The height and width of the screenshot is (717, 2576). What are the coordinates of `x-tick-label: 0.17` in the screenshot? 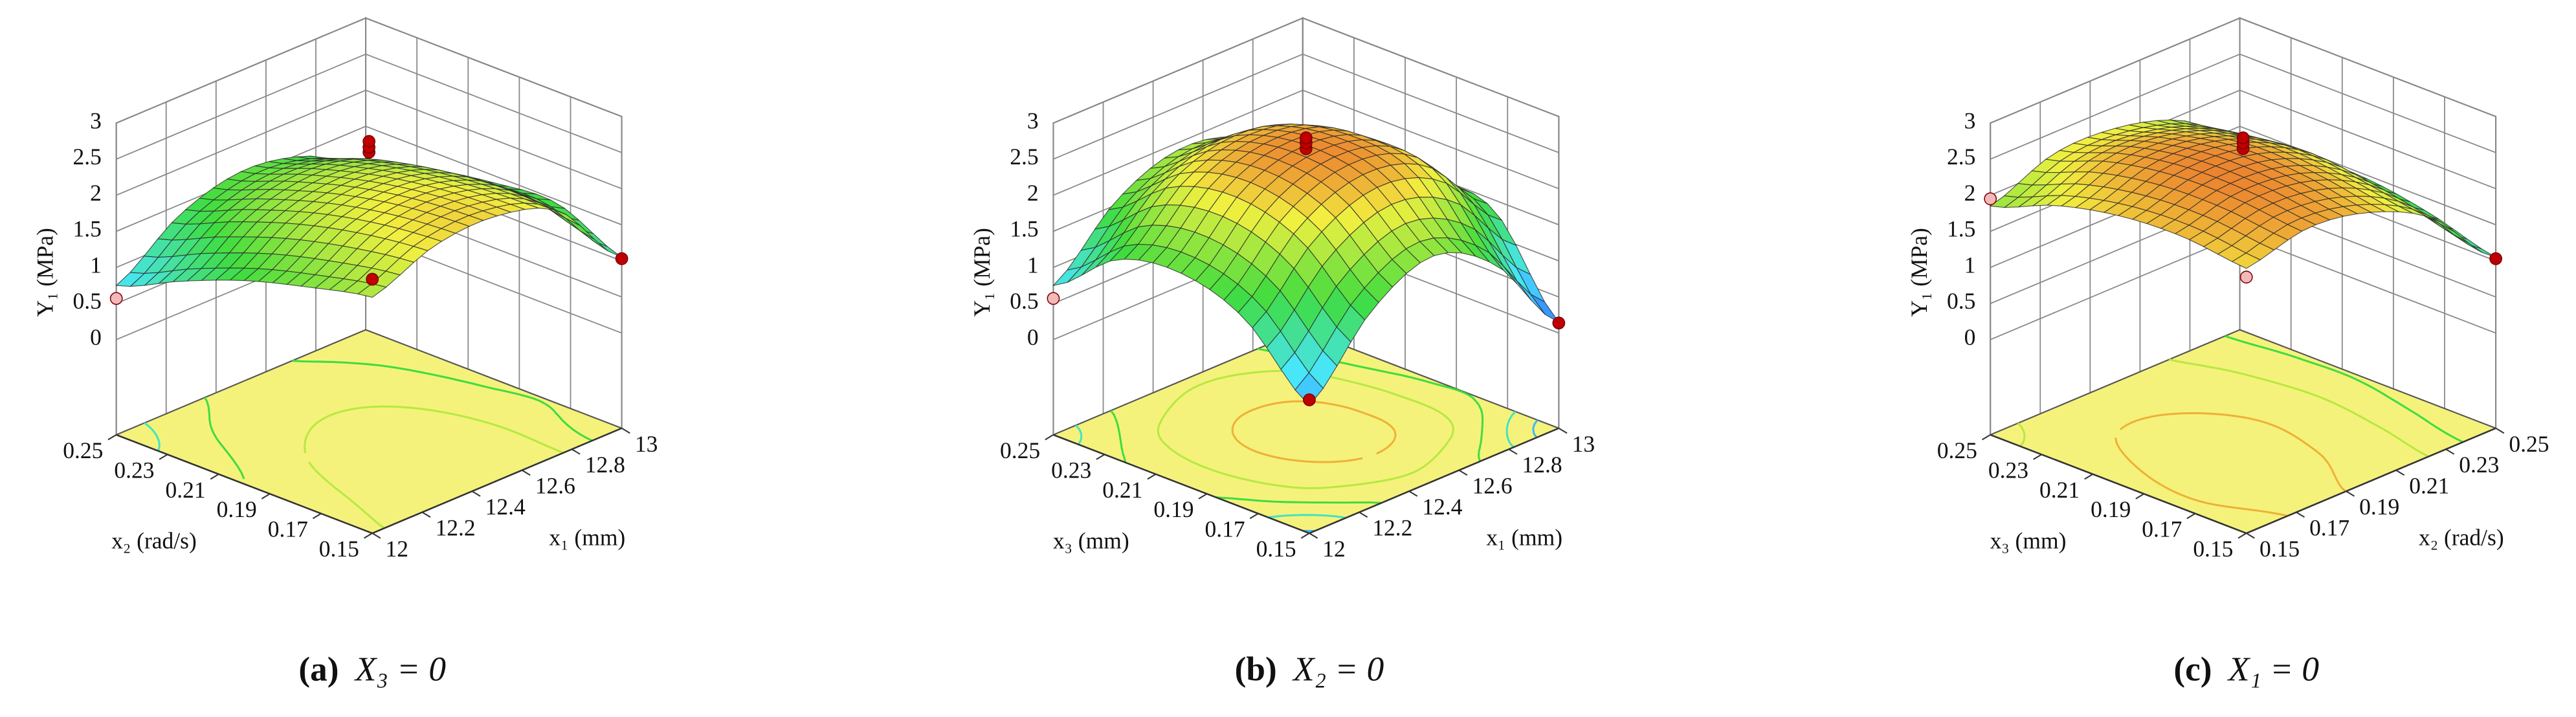 It's located at (2329, 528).